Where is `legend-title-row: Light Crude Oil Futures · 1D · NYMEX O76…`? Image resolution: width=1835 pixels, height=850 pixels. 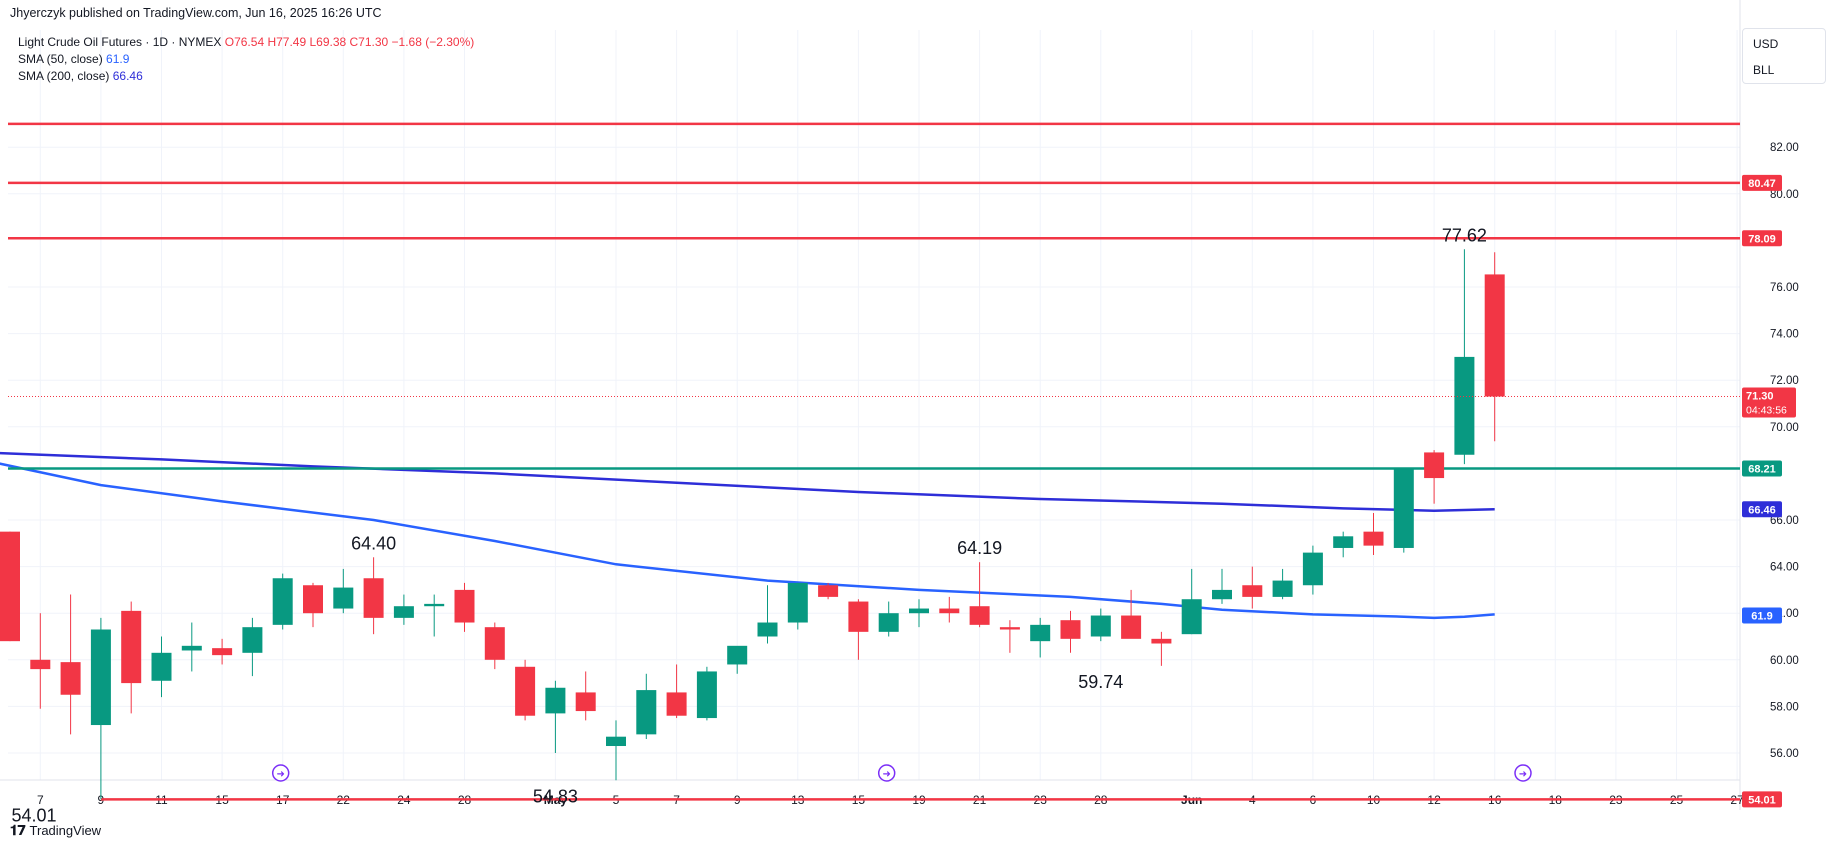 legend-title-row: Light Crude Oil Futures · 1D · NYMEX O76… is located at coordinates (246, 42).